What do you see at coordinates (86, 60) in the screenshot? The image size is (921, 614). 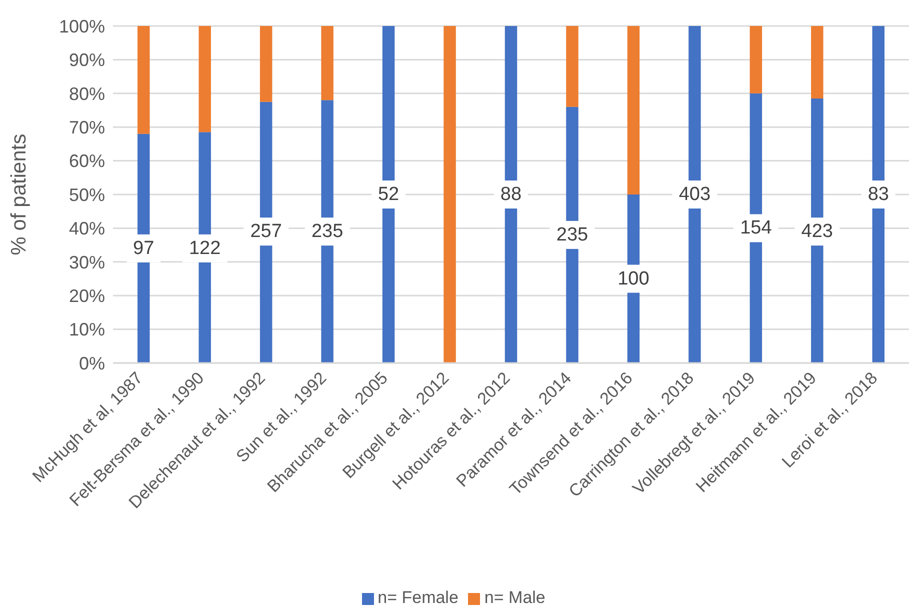 I see `y-tick-label: 90%` at bounding box center [86, 60].